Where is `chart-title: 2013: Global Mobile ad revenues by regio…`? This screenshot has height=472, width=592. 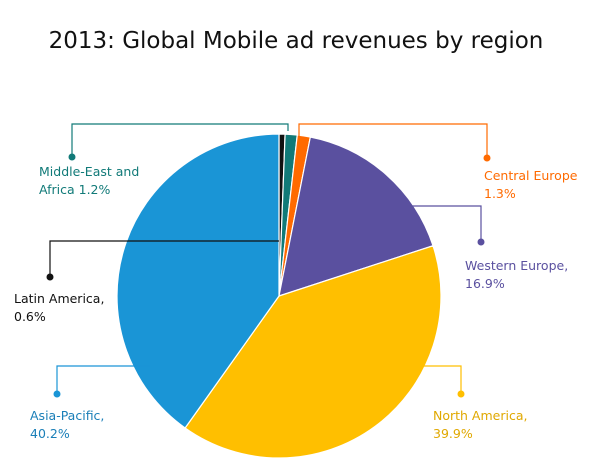 chart-title: 2013: Global Mobile ad revenues by regio… is located at coordinates (296, 41).